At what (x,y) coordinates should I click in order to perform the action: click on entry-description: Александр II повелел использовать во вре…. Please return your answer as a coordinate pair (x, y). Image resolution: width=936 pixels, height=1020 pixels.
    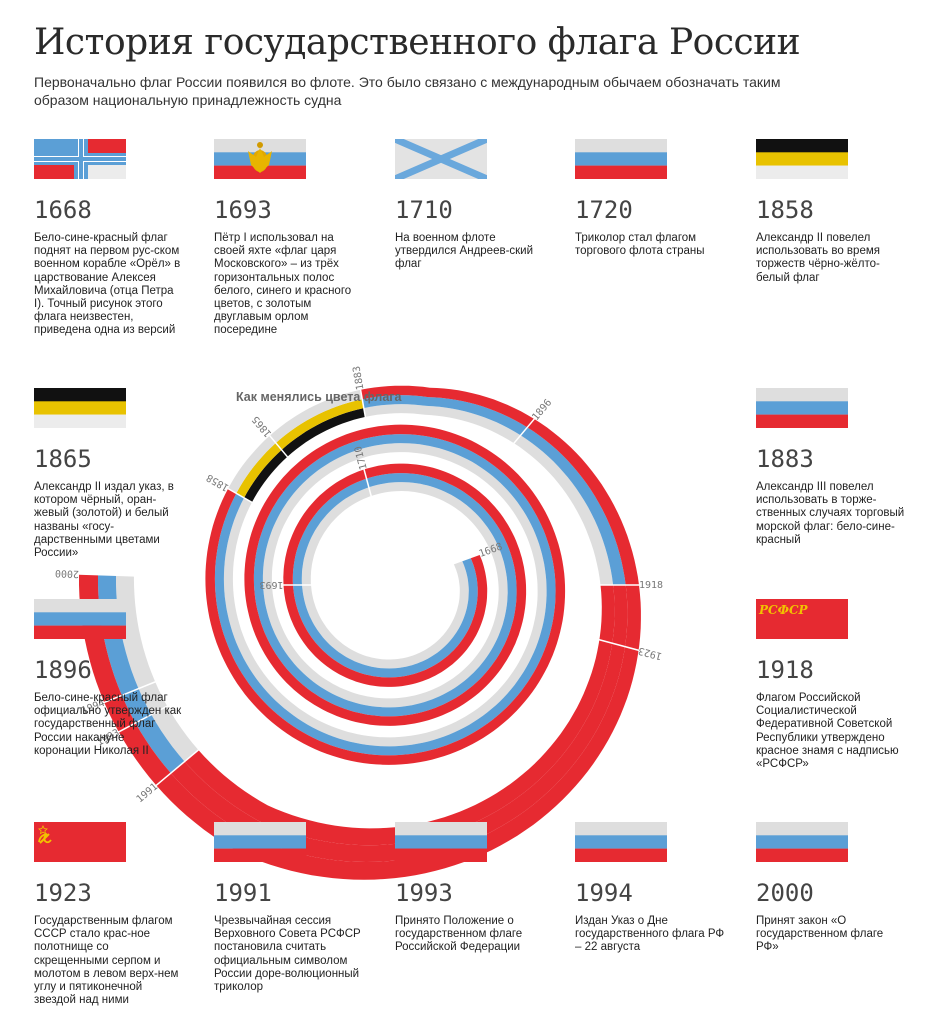
    Looking at the image, I should click on (818, 258).